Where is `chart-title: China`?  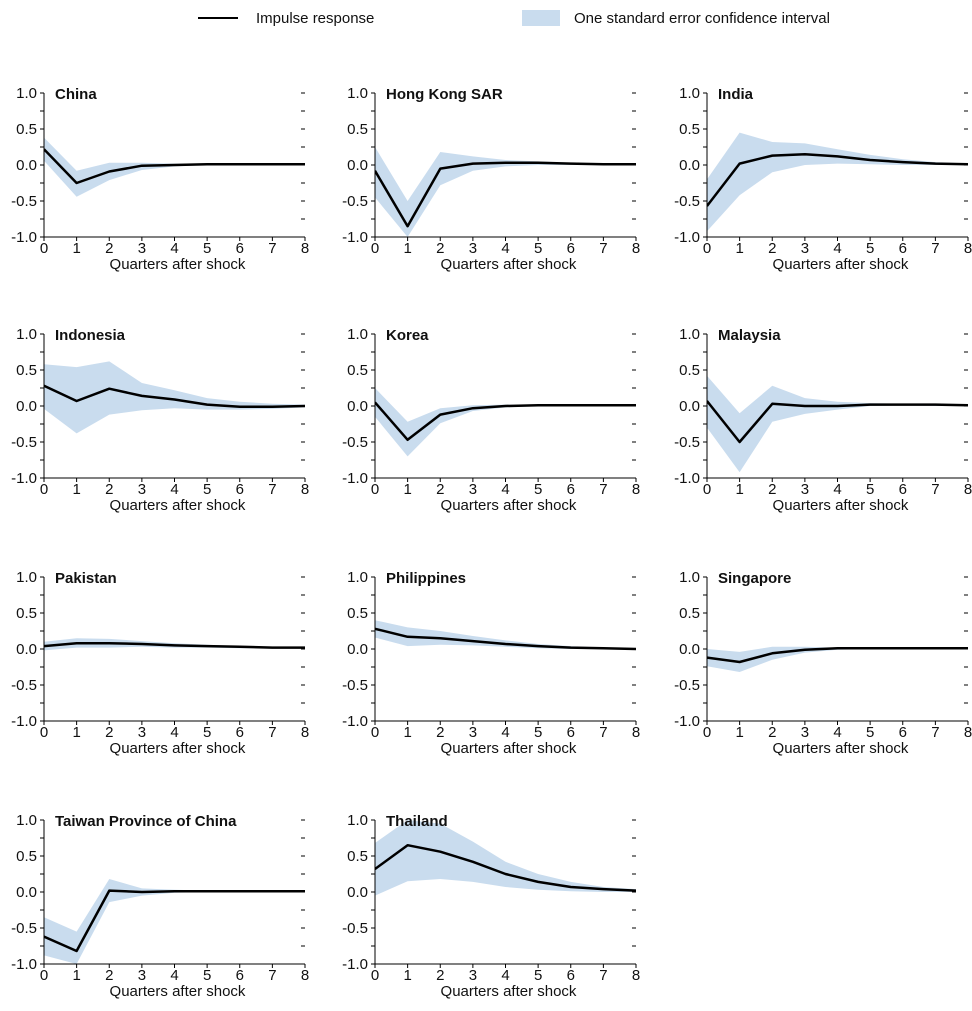 chart-title: China is located at coordinates (76, 94).